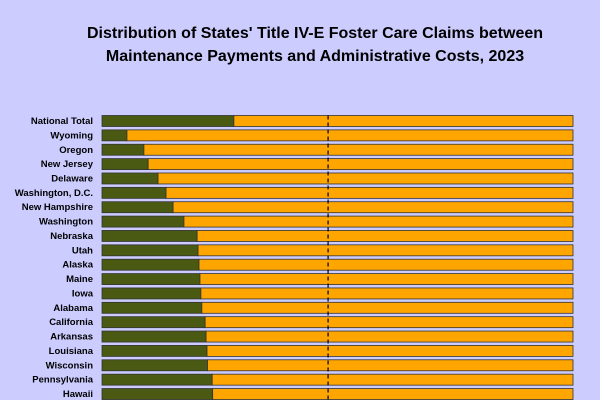 The image size is (600, 400). I want to click on y-tick-label: Washington, so click(66, 222).